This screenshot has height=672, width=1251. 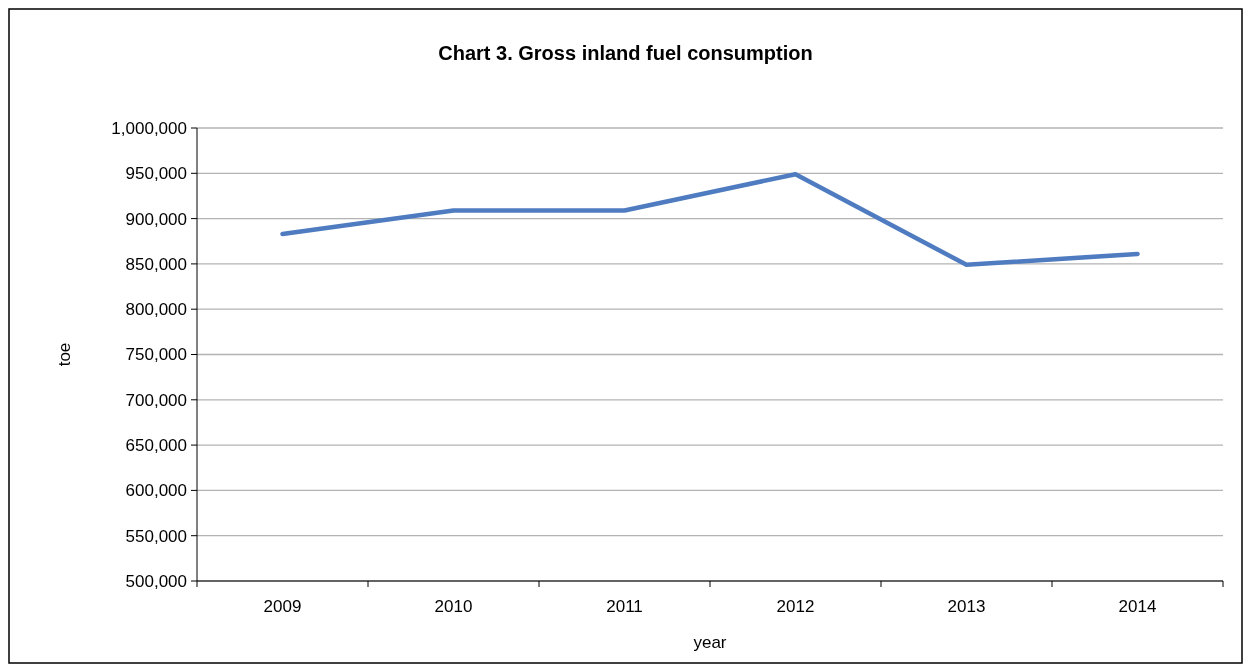 What do you see at coordinates (1137, 606) in the screenshot?
I see `x-tick-label: 2014` at bounding box center [1137, 606].